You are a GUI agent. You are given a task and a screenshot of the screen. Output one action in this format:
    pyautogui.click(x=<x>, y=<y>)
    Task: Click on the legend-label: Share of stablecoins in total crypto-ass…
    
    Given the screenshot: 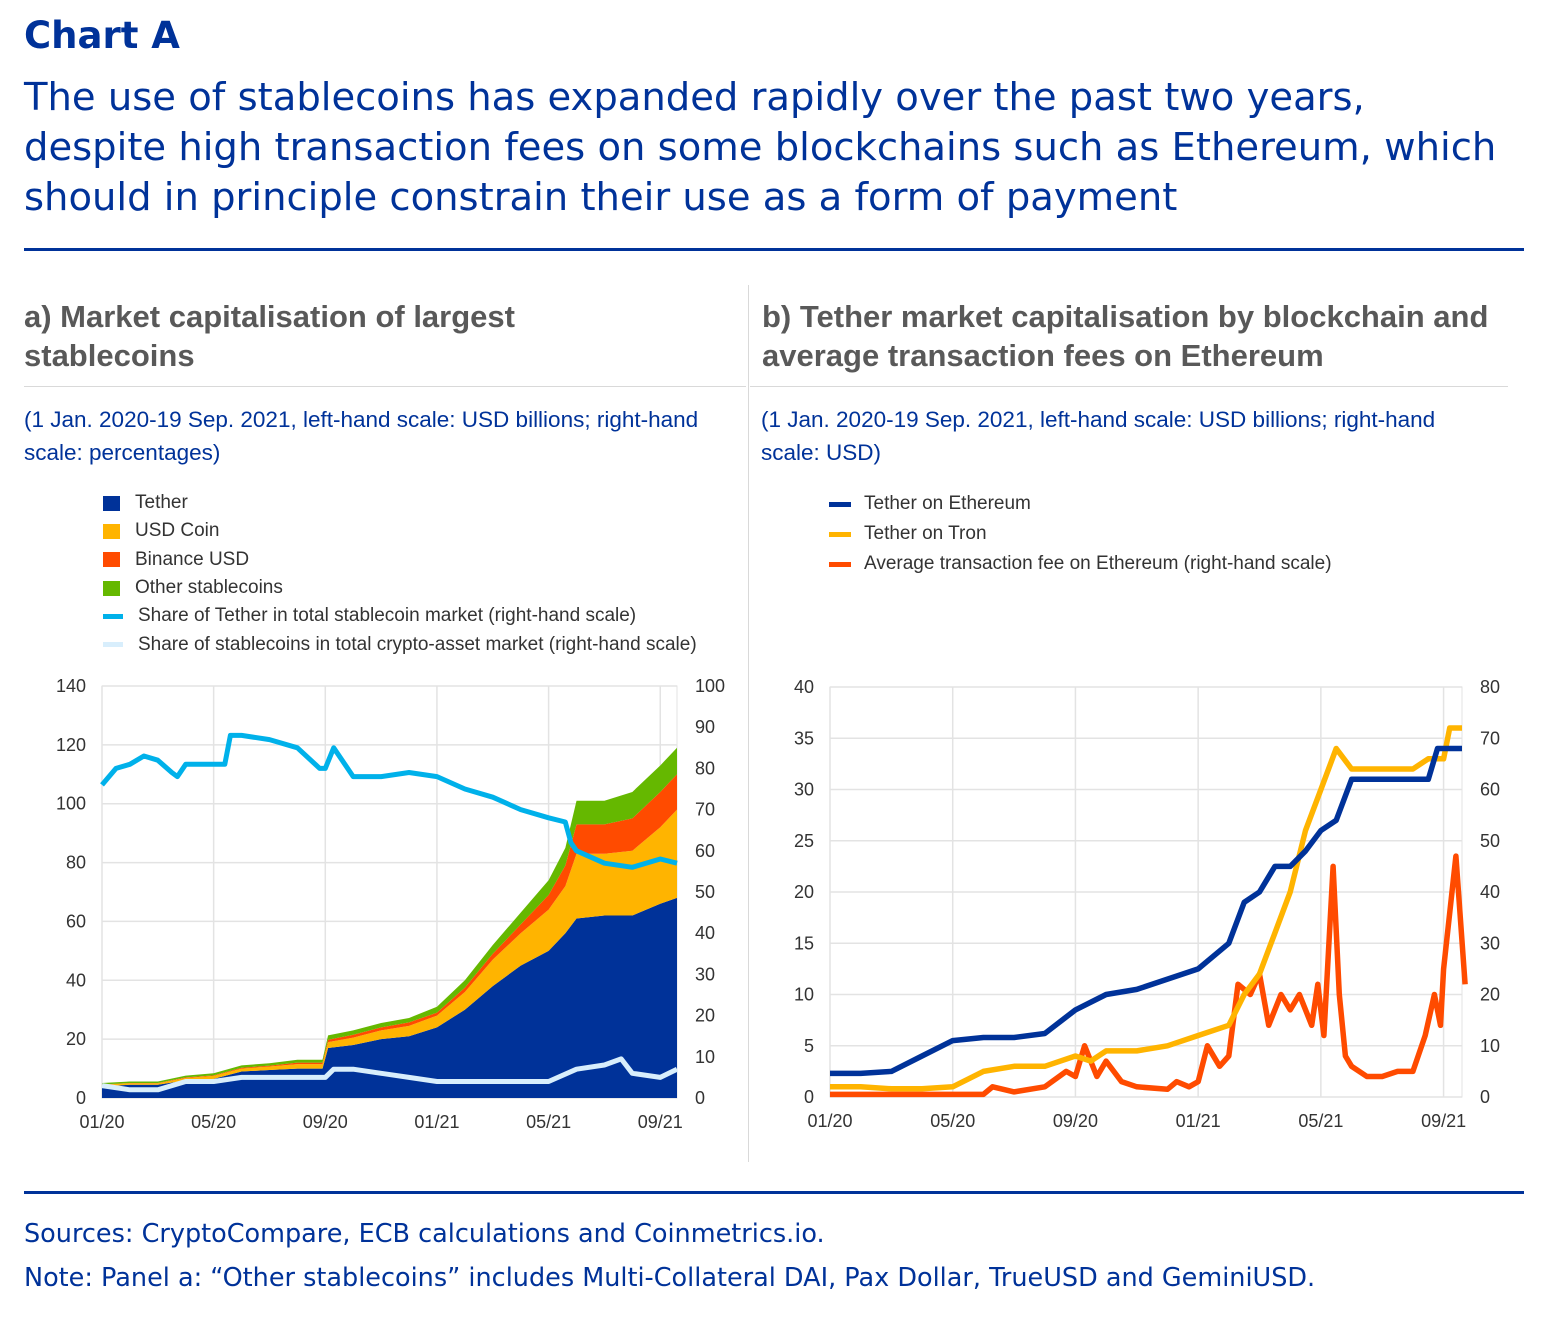 What is the action you would take?
    pyautogui.click(x=417, y=644)
    